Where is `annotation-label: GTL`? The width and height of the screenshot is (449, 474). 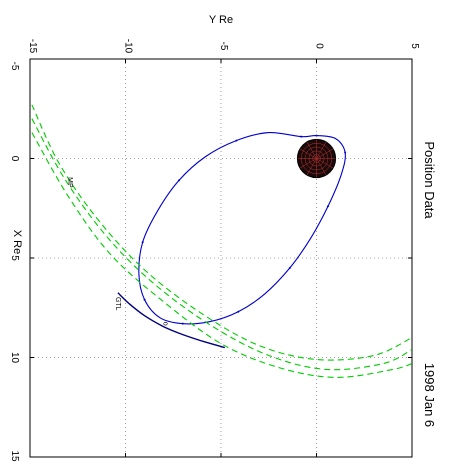
annotation-label: GTL is located at coordinates (117, 304).